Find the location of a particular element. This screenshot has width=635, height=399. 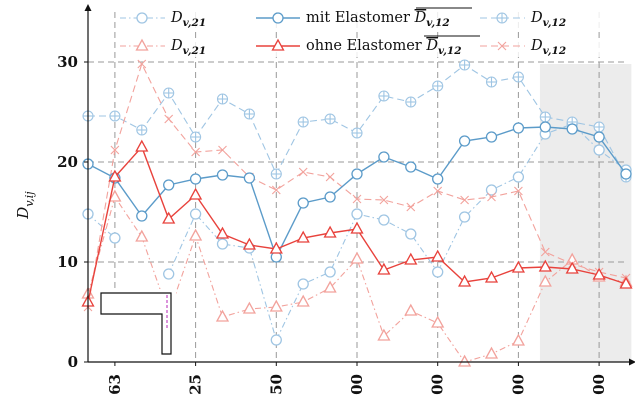

legend-row-mit: Dv,21 mit Elastomer Dv,12 Dv,12 is located at coordinates (363, 18).